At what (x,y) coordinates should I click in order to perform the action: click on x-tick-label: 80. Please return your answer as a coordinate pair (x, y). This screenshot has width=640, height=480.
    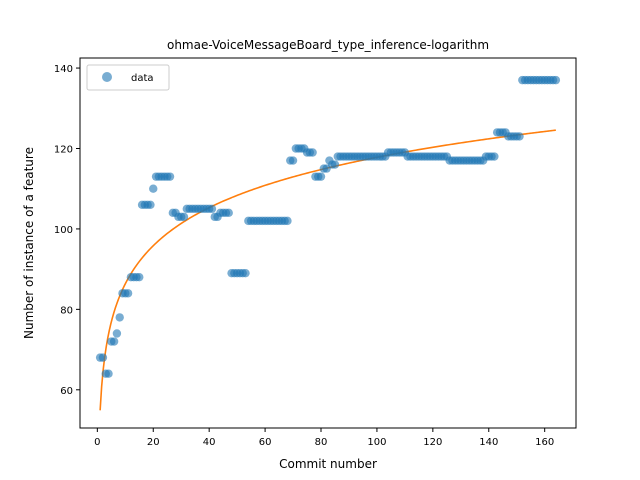
    Looking at the image, I should click on (321, 442).